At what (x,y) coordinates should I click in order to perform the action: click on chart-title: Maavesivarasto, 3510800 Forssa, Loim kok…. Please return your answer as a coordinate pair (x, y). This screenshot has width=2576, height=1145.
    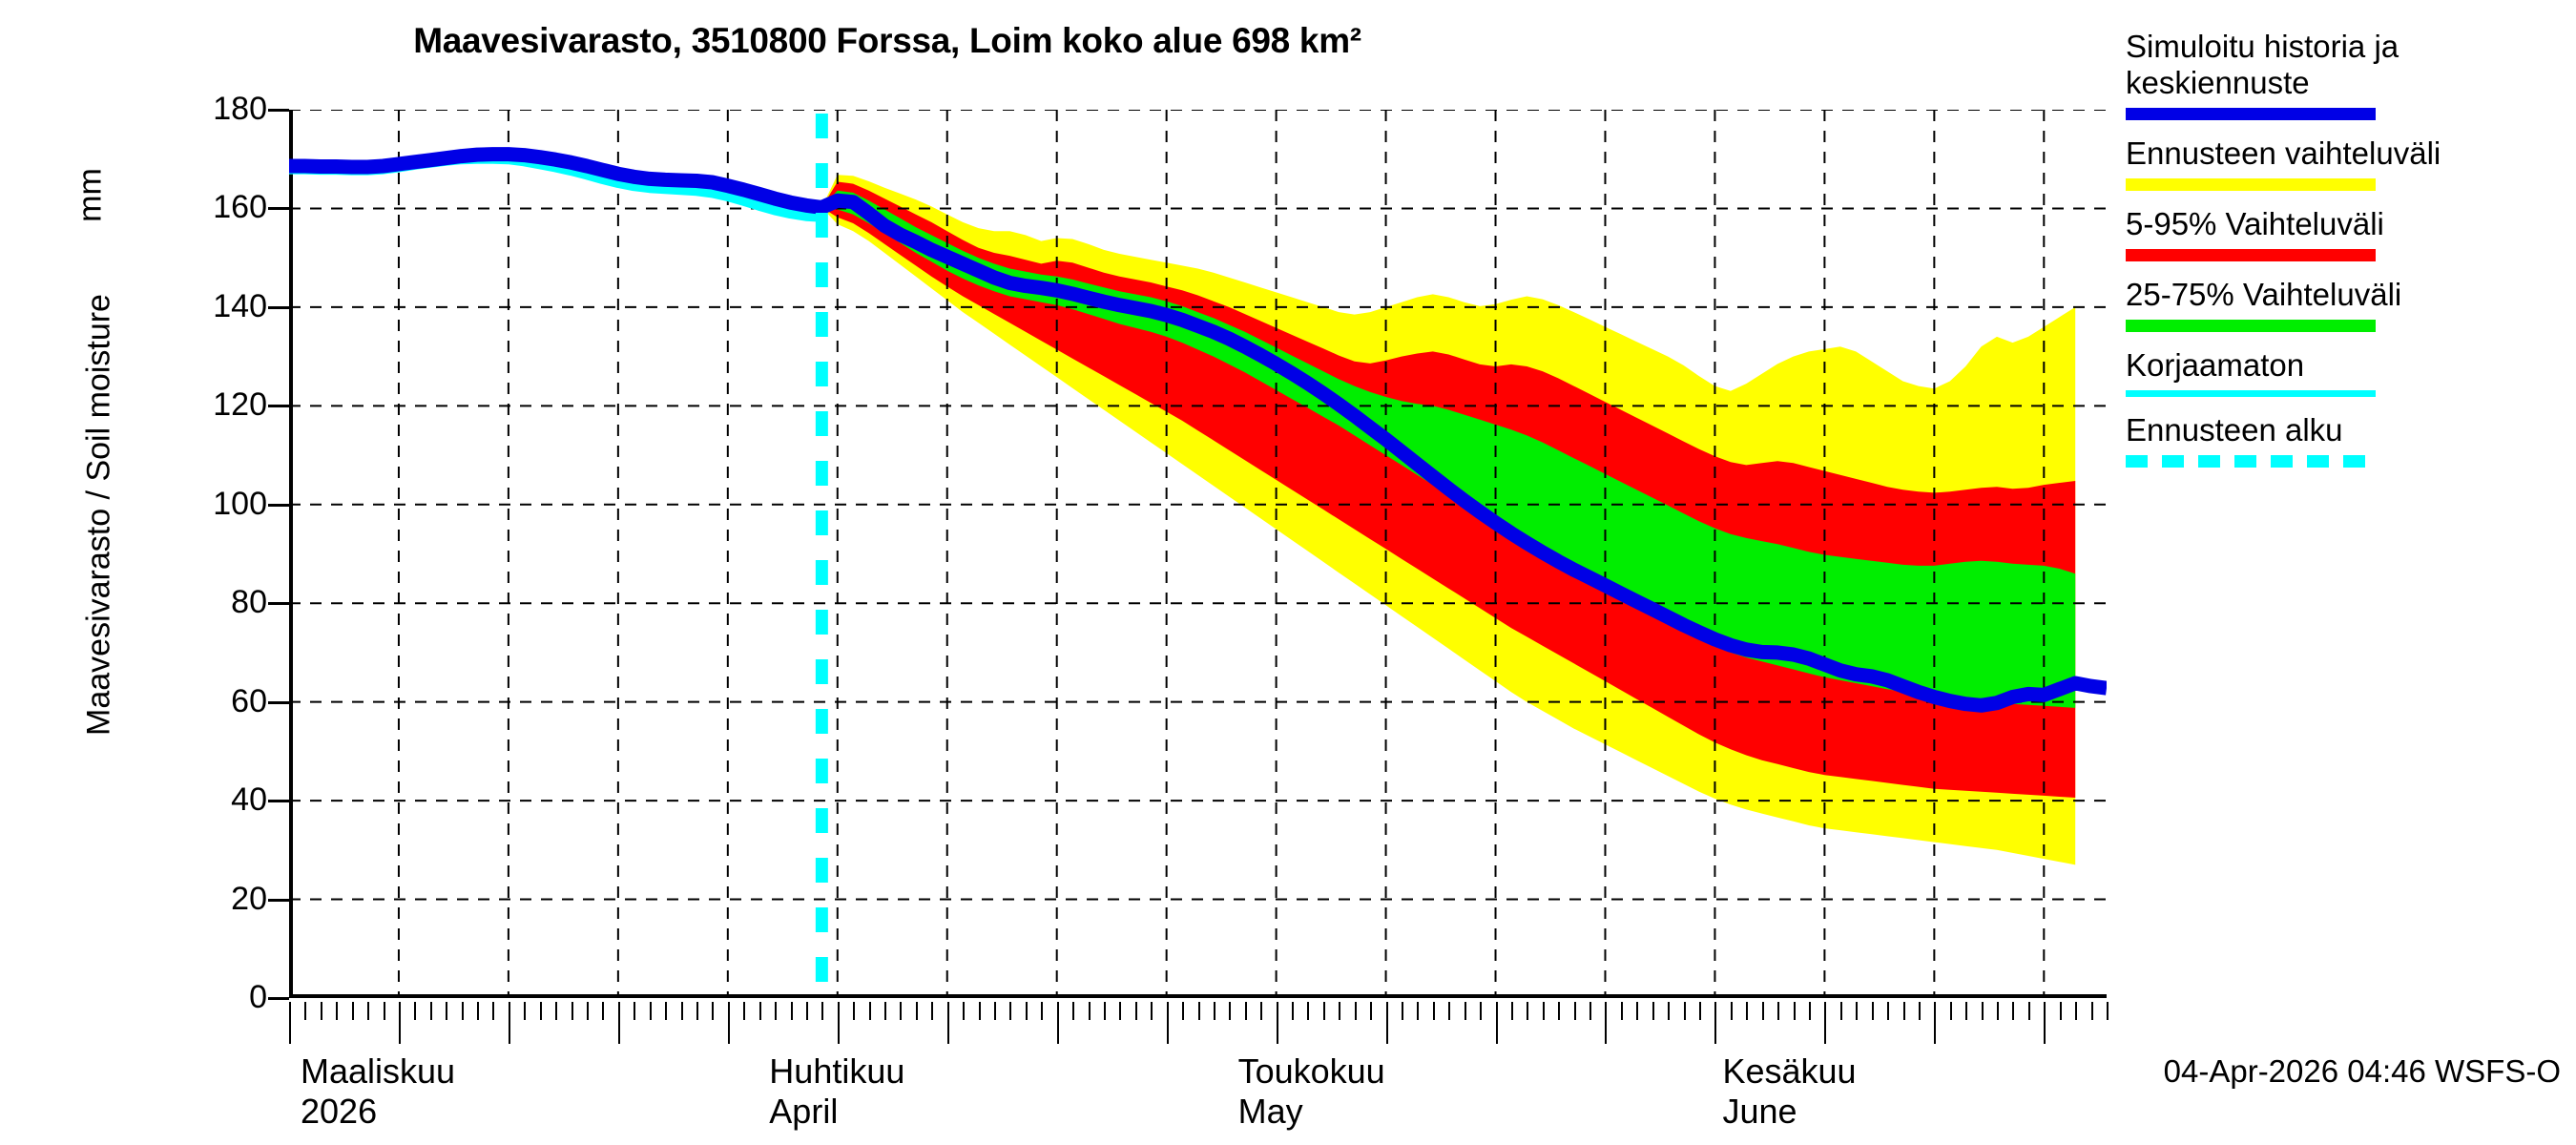
    Looking at the image, I should click on (887, 40).